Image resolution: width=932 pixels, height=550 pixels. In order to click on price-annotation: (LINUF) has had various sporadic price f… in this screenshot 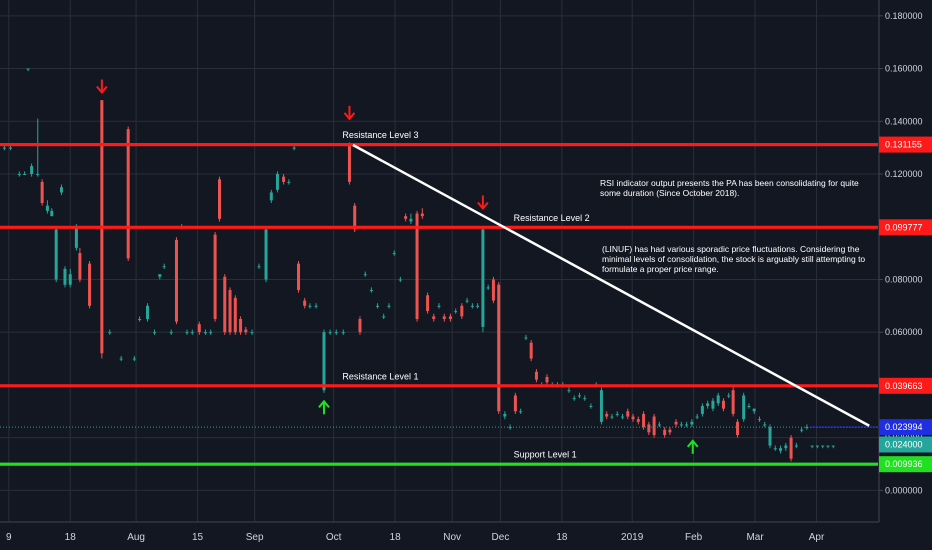, I will do `click(734, 259)`.